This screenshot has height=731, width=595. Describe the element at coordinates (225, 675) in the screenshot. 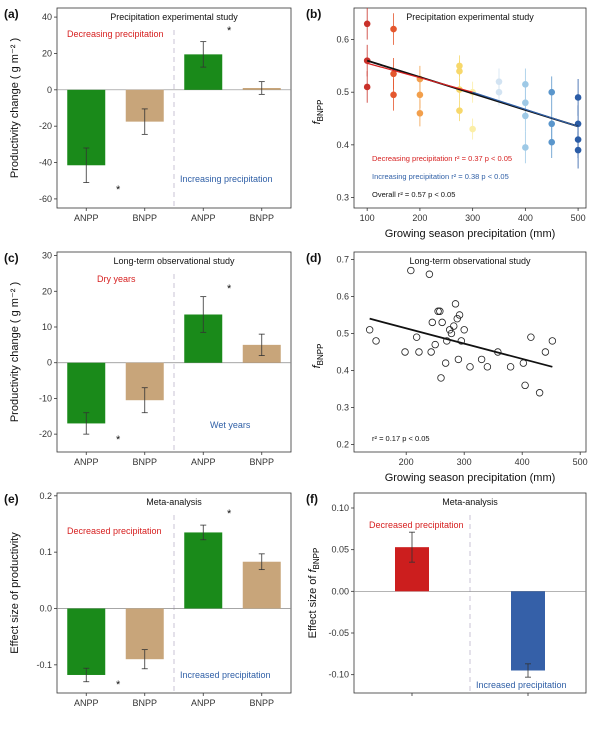

I see `panel-e-right-annotation: Increased precipitation` at that location.